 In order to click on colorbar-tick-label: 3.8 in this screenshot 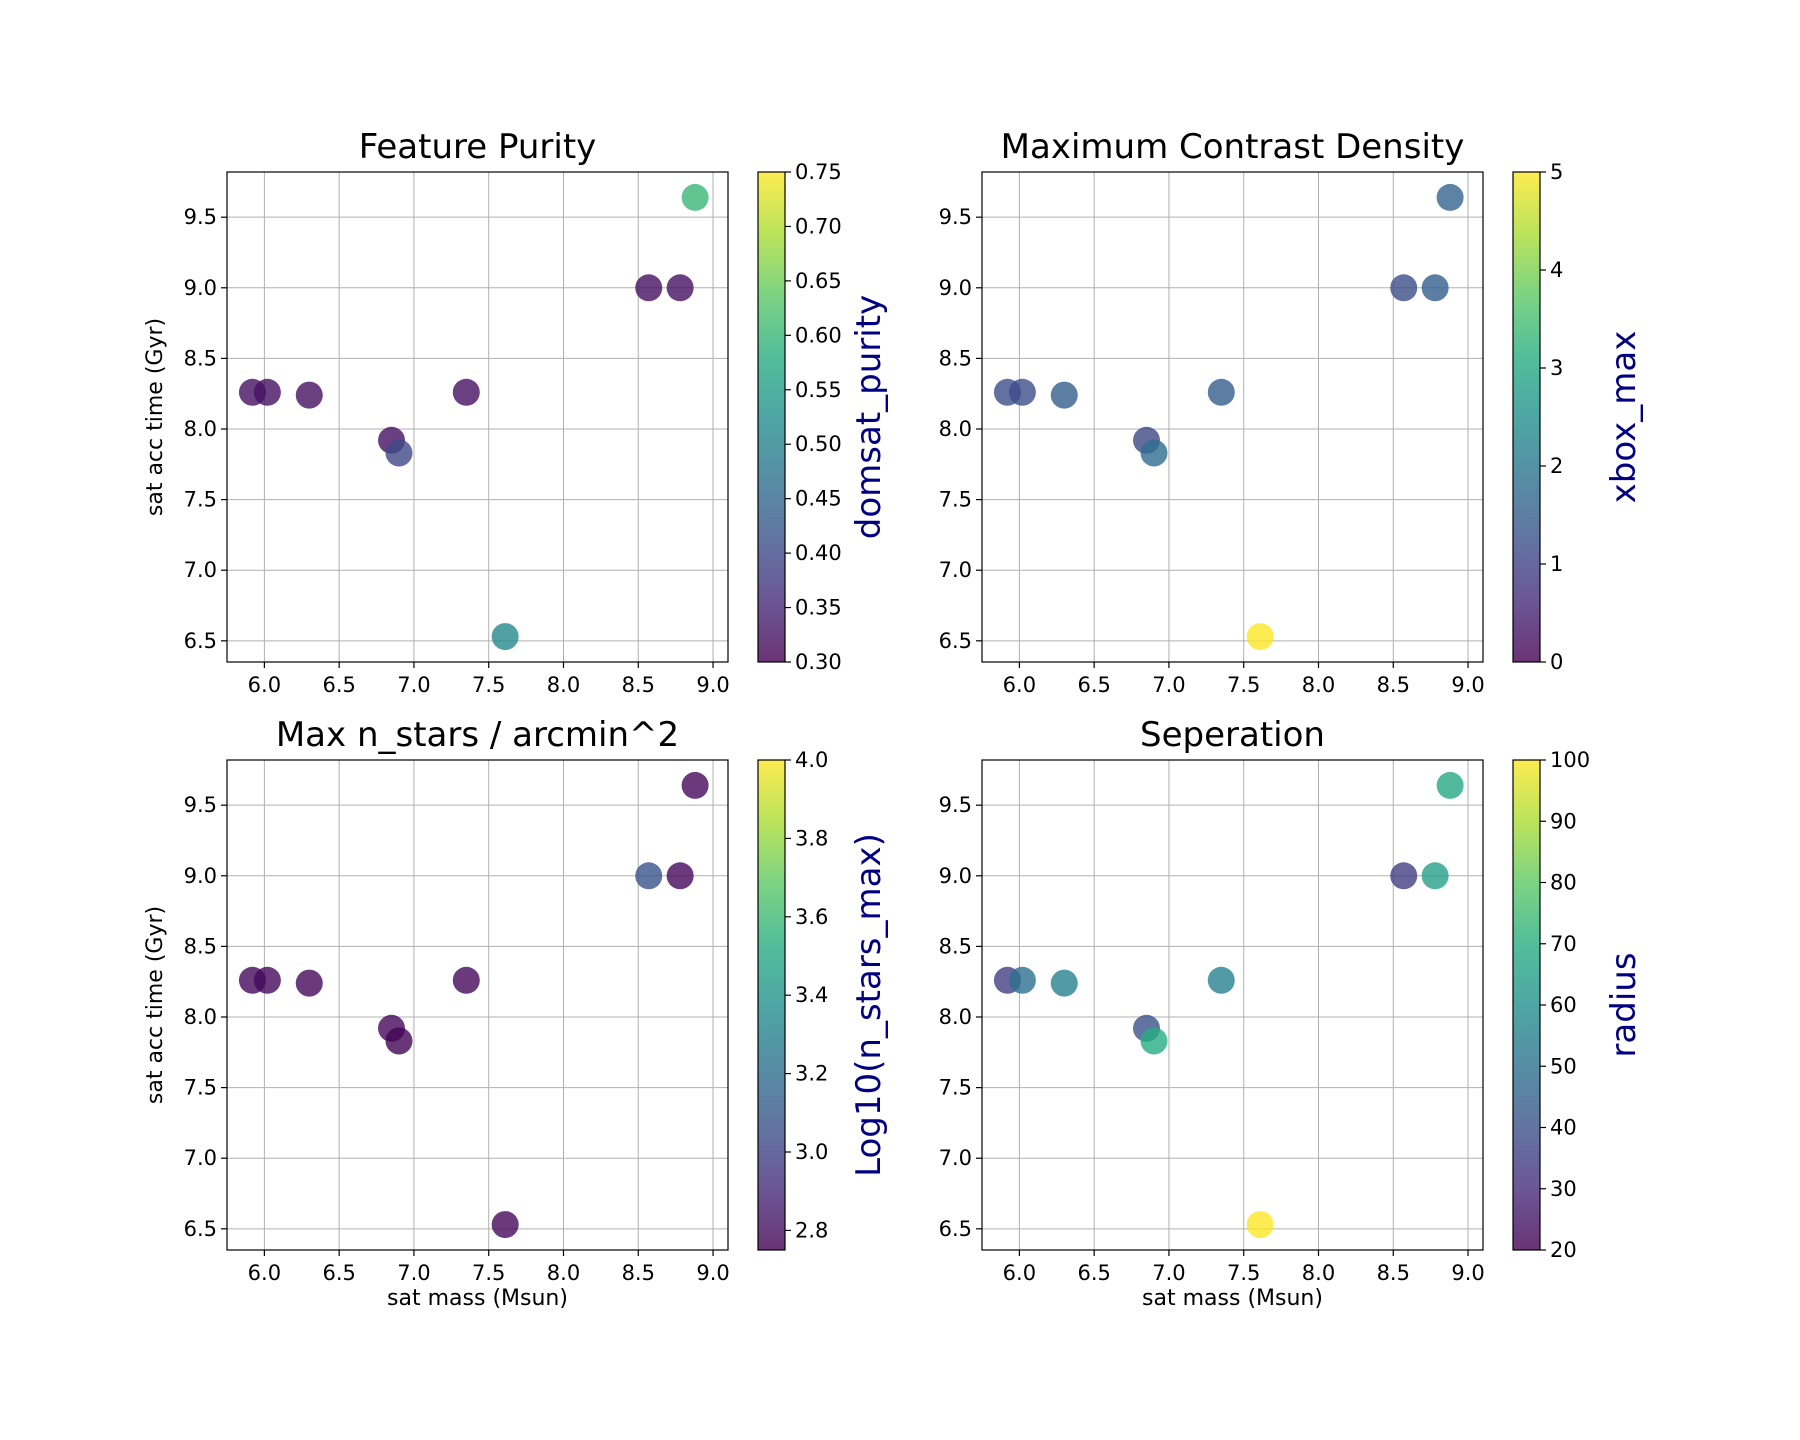, I will do `click(811, 838)`.